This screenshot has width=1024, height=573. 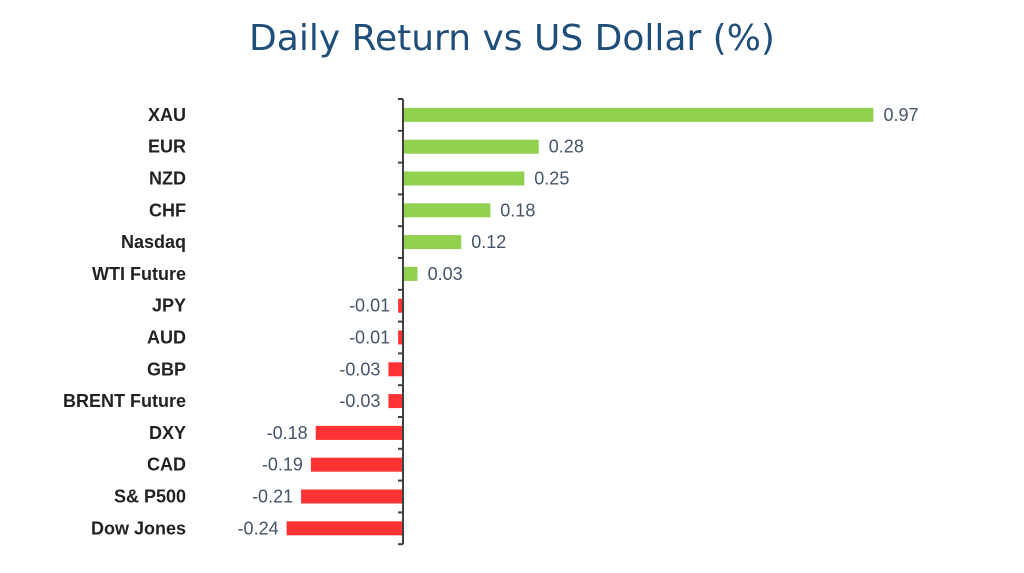 I want to click on value-label-s-p500: -0.21, so click(x=272, y=497).